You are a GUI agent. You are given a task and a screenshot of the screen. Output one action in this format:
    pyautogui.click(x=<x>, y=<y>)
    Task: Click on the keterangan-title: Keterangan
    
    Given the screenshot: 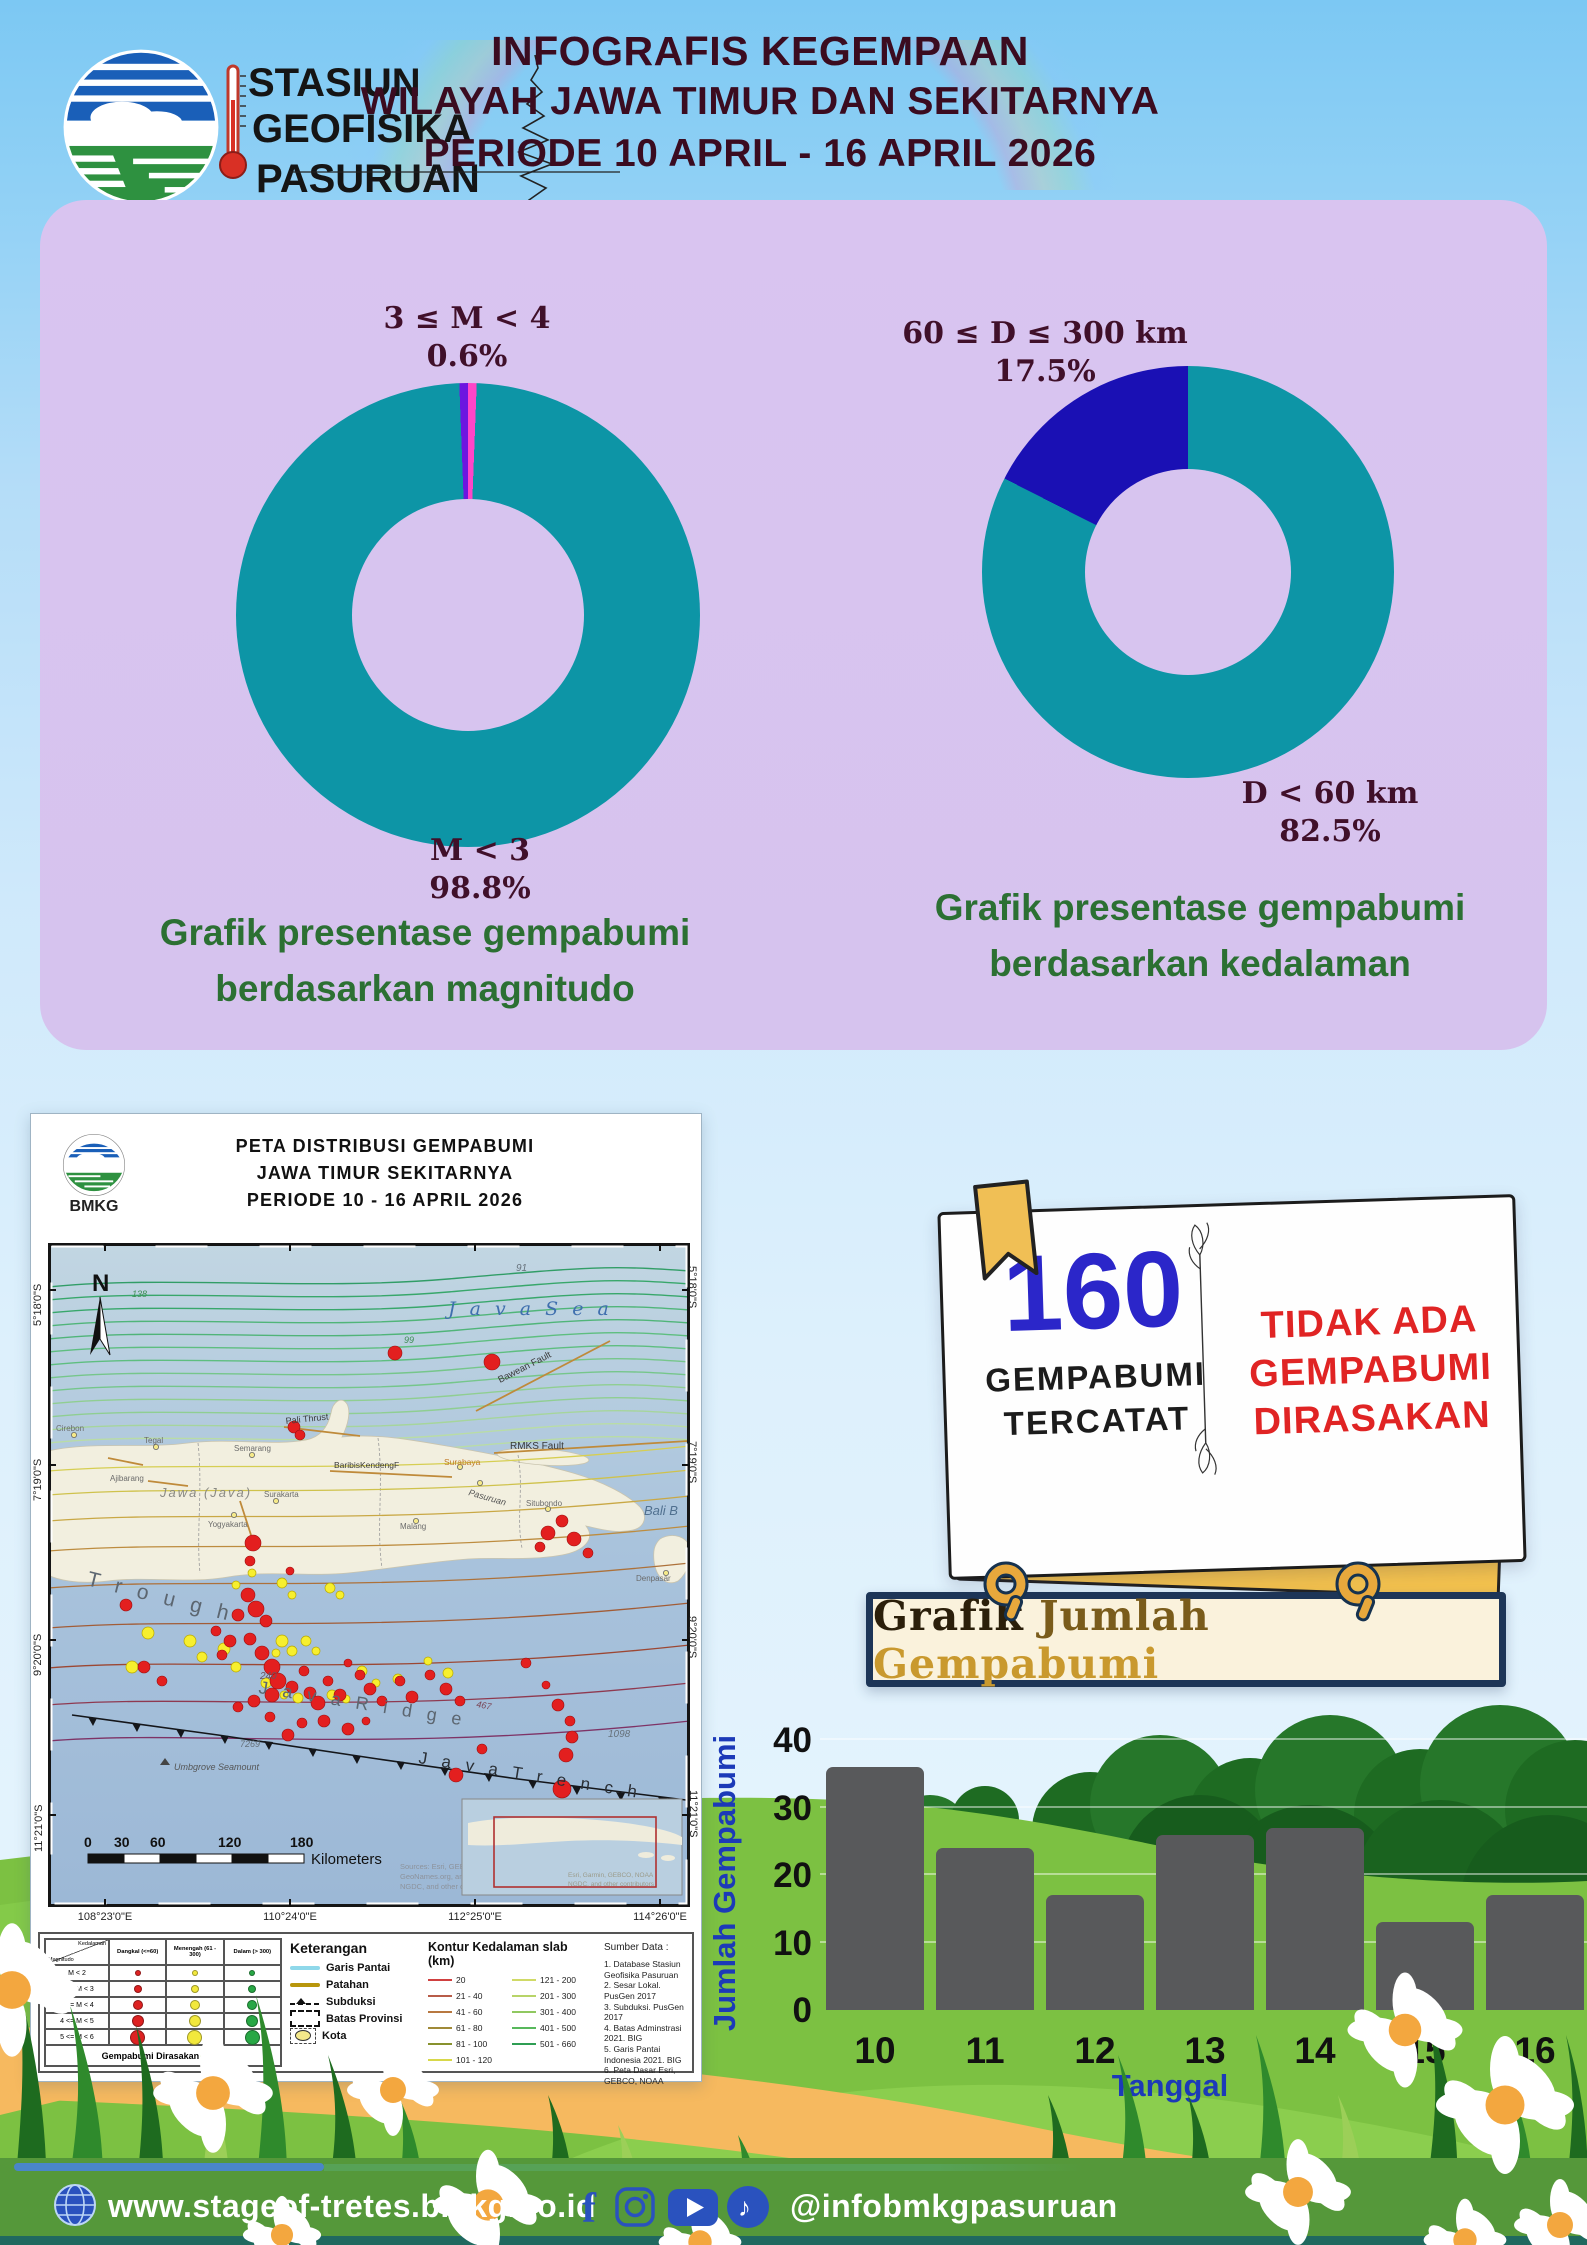 What is the action you would take?
    pyautogui.click(x=329, y=1948)
    